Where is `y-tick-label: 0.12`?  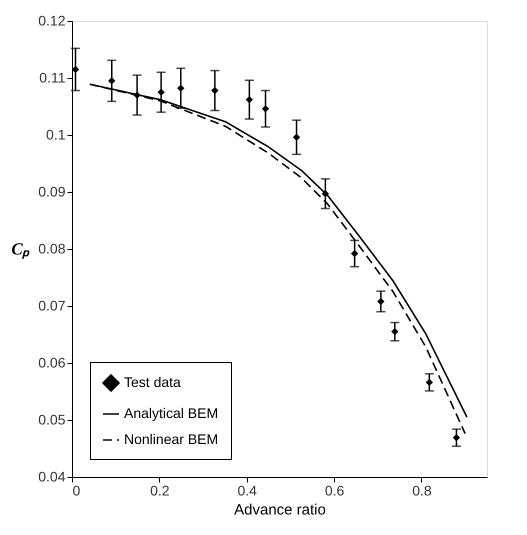 y-tick-label: 0.12 is located at coordinates (52, 20).